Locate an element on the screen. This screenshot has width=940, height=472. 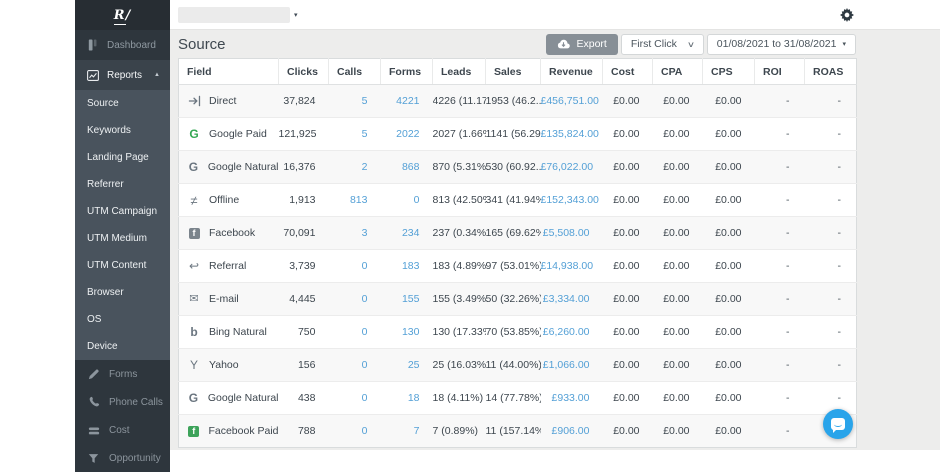
column-header-field: Field is located at coordinates (228, 71).